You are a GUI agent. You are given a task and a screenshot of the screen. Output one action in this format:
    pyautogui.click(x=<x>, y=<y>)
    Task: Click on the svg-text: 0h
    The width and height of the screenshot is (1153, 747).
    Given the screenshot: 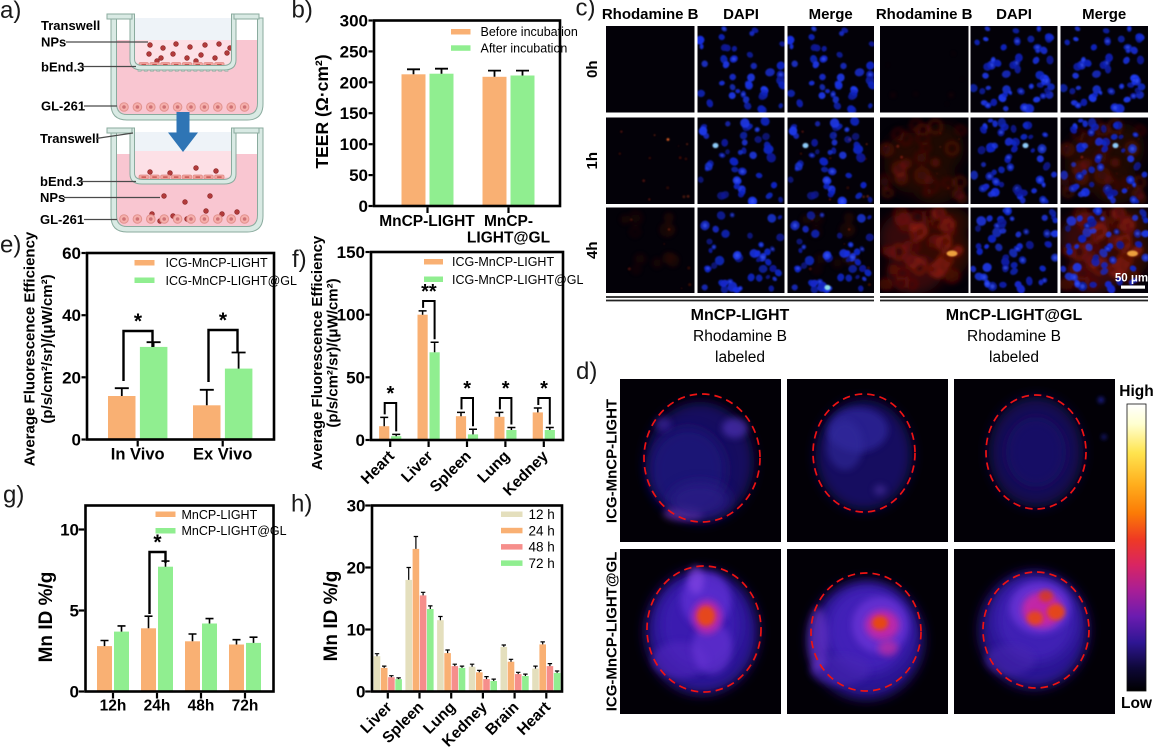 What is the action you would take?
    pyautogui.click(x=592, y=69)
    